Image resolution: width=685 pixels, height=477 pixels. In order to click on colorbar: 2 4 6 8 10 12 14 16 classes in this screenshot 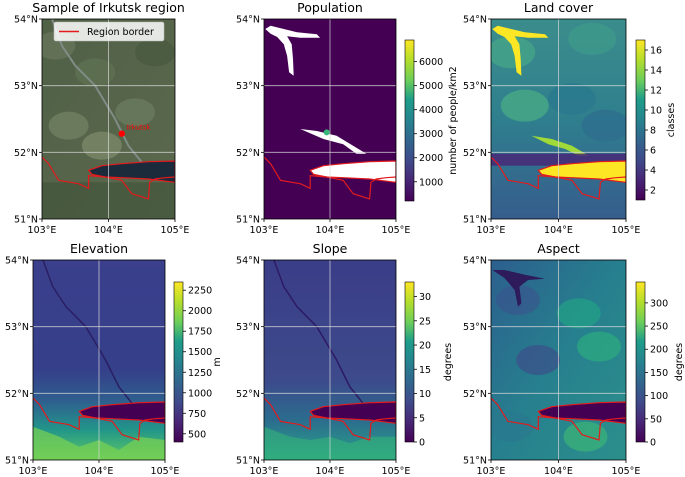, I will do `click(656, 120)`.